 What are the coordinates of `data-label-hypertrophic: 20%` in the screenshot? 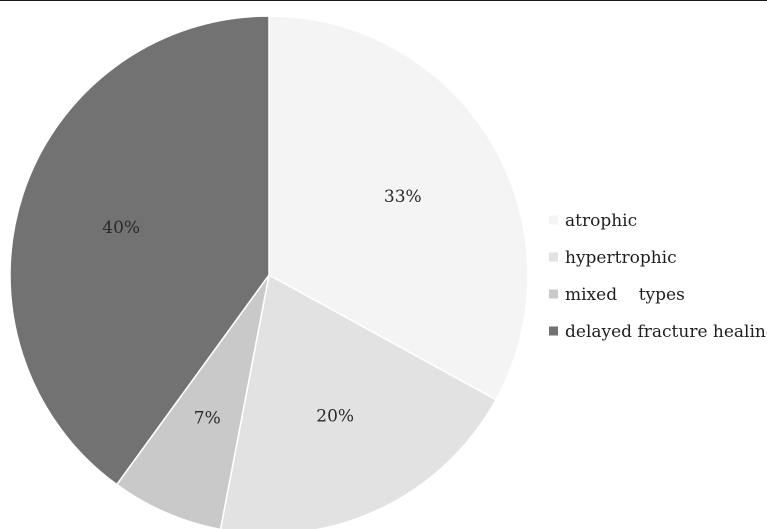 It's located at (335, 417).